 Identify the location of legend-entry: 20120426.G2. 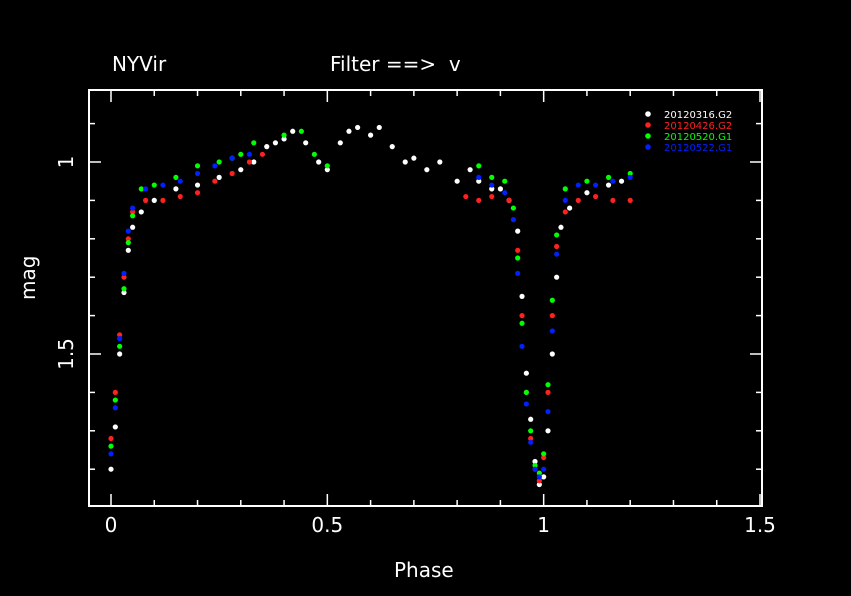
(698, 126).